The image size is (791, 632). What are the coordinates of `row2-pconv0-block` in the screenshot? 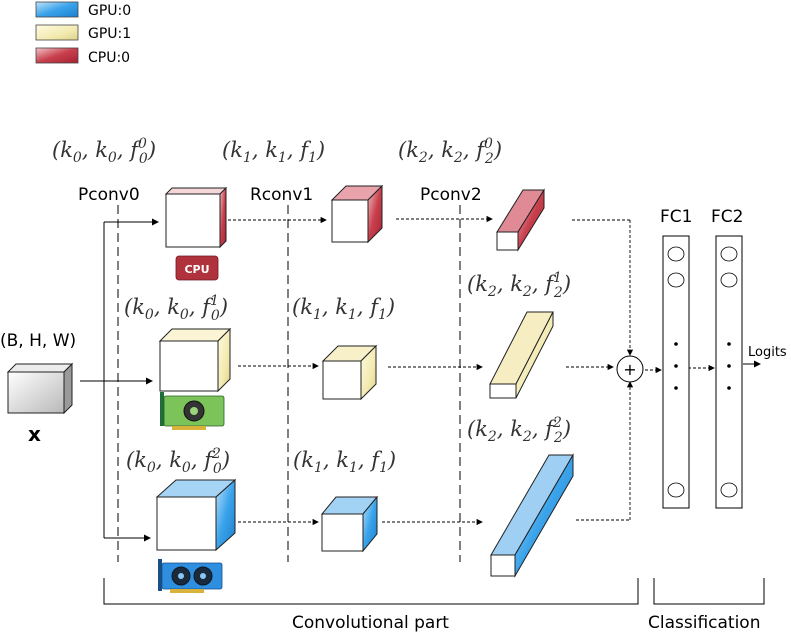 It's located at (196, 515).